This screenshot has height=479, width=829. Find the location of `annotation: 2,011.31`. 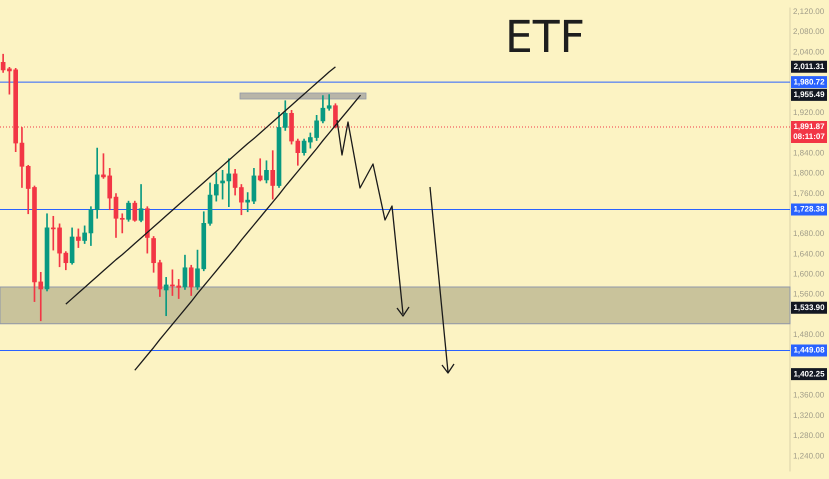

annotation: 2,011.31 is located at coordinates (809, 66).